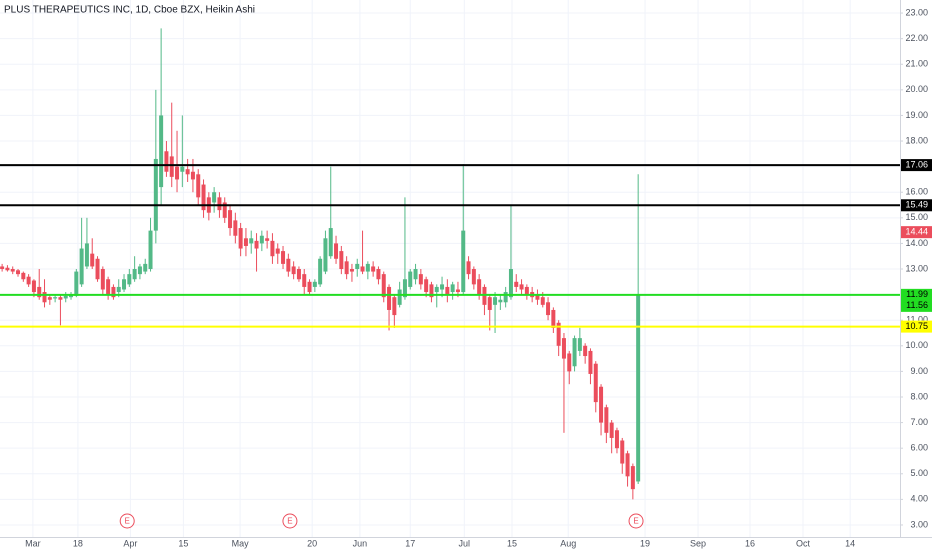 This screenshot has height=550, width=932. I want to click on x-tick-label: Sep, so click(698, 543).